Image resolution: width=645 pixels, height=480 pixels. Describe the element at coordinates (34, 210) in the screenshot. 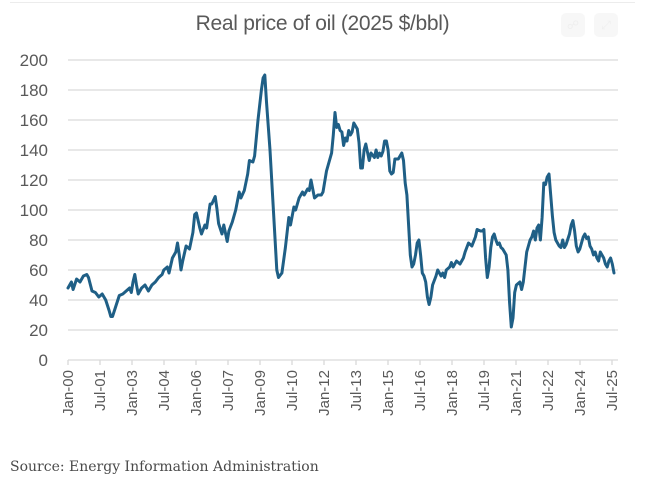

I see `y-tick-label: 100` at that location.